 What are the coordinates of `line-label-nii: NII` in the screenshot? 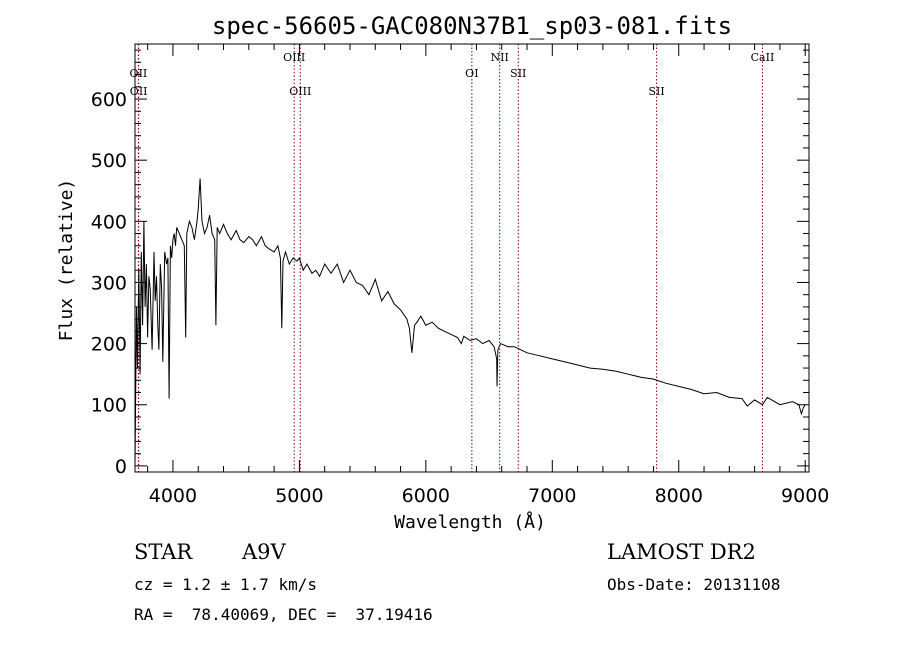 It's located at (500, 57).